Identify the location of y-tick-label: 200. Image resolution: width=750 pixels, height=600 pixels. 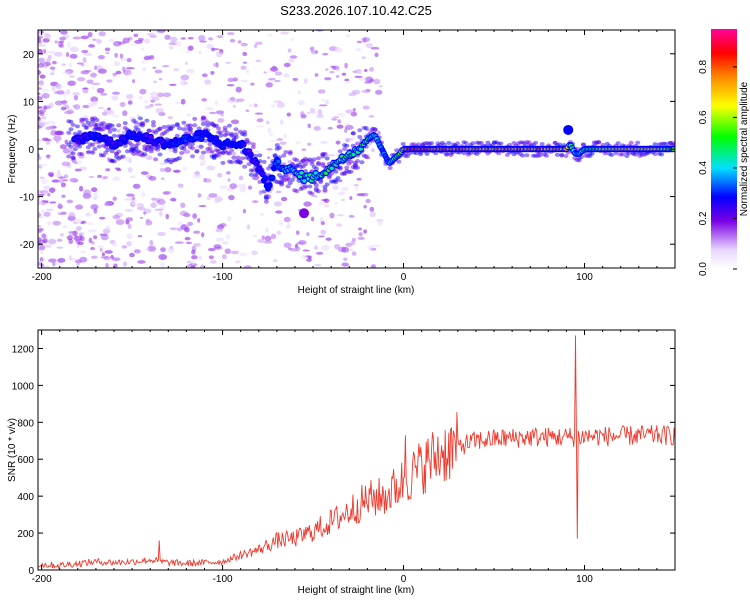
(25, 534).